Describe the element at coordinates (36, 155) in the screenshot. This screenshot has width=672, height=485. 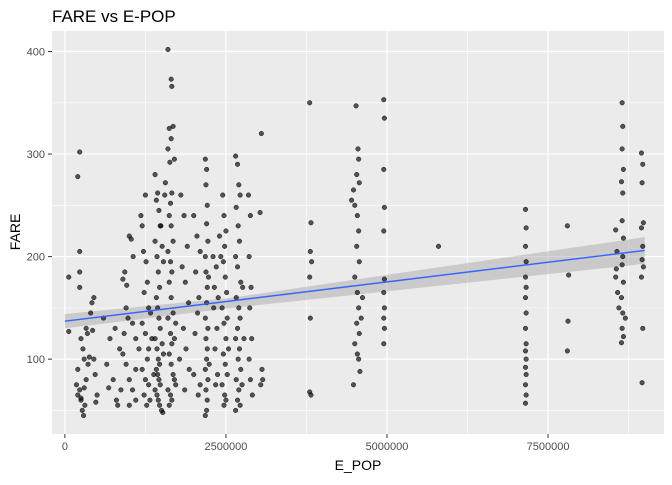
I see `y-tick-label: 300` at that location.